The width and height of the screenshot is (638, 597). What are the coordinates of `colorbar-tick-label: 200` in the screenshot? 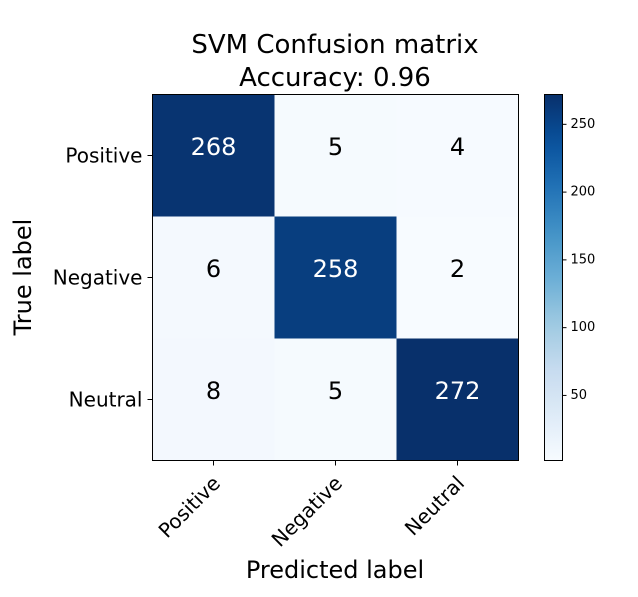 It's located at (583, 192).